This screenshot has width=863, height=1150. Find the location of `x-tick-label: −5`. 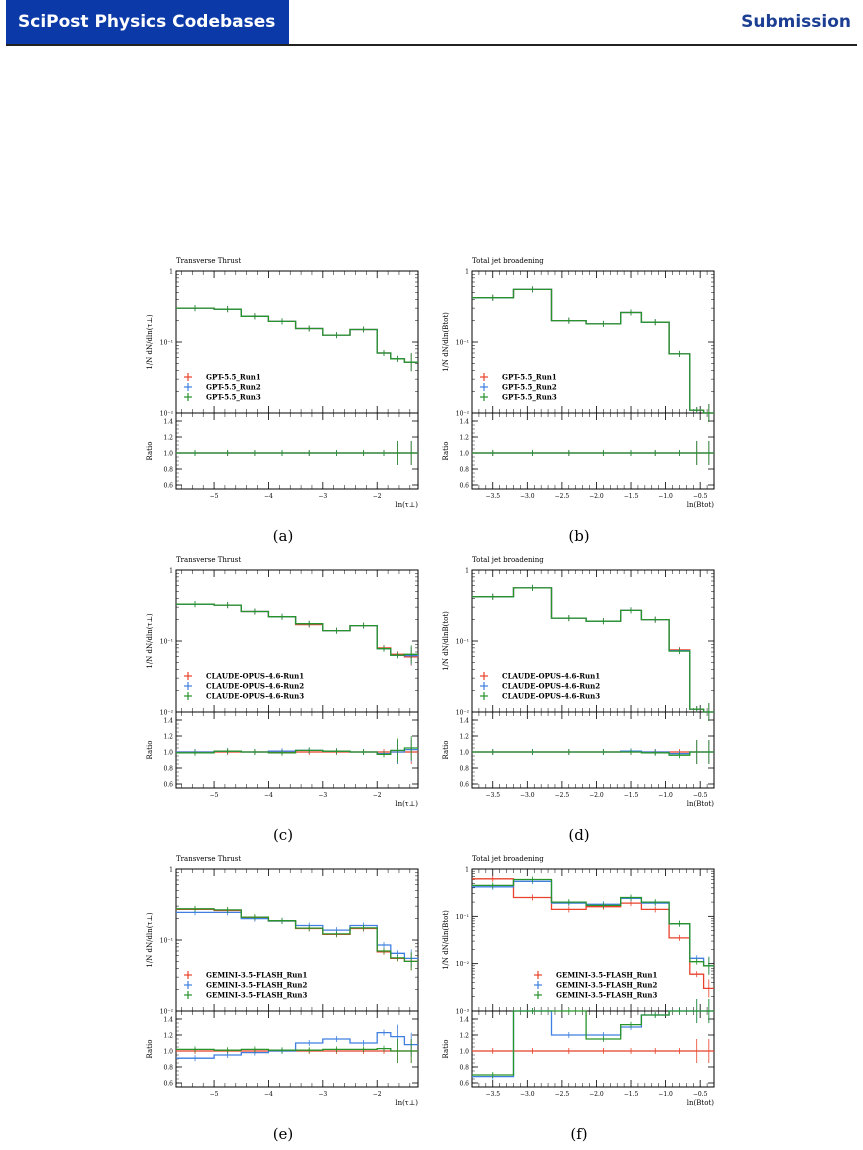

x-tick-label: −5 is located at coordinates (214, 1094).